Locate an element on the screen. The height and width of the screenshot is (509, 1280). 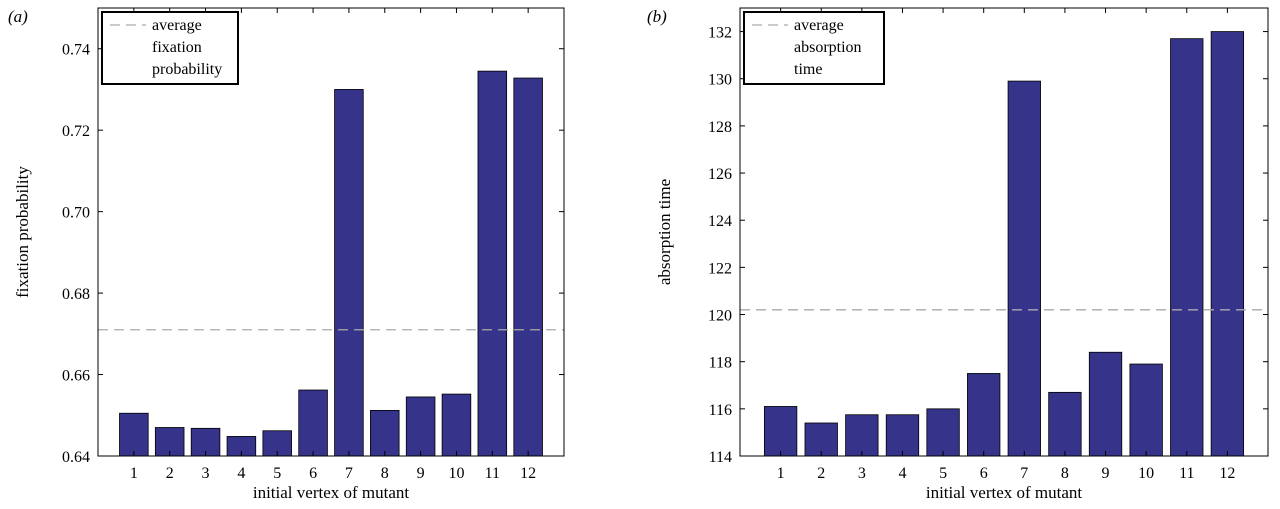
panel-a-xtick-label: 6 is located at coordinates (313, 473).